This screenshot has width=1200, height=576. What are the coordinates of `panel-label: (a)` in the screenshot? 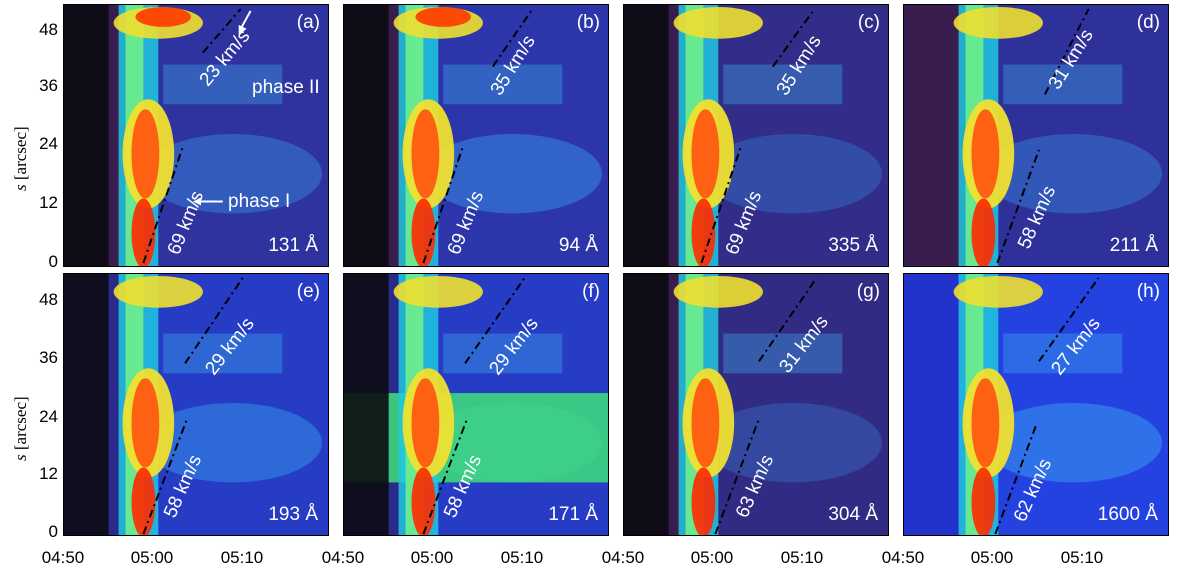 It's located at (308, 22).